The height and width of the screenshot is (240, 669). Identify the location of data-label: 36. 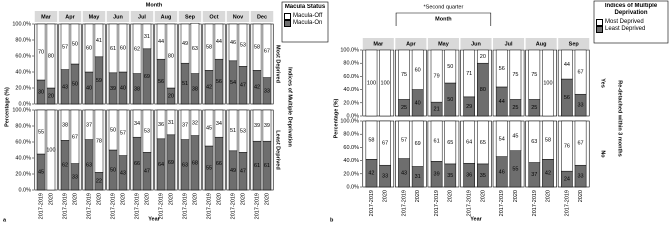
(469, 176).